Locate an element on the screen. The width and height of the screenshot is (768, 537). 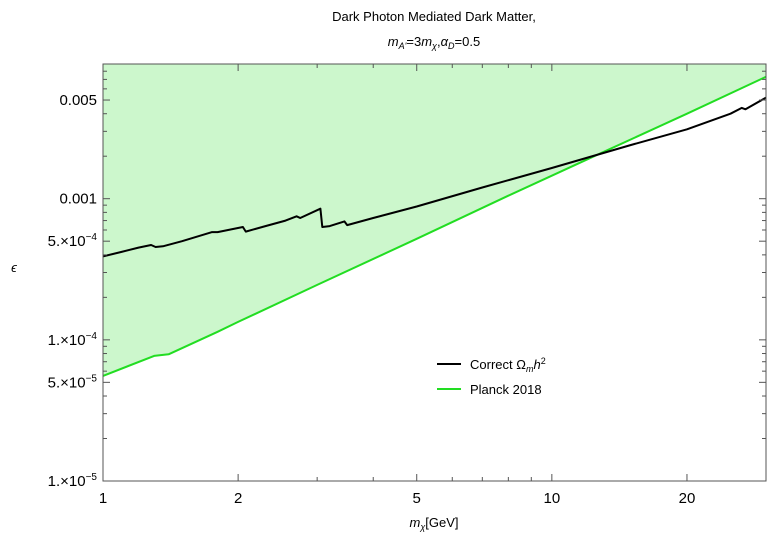
x-tick-label: 20 is located at coordinates (687, 498).